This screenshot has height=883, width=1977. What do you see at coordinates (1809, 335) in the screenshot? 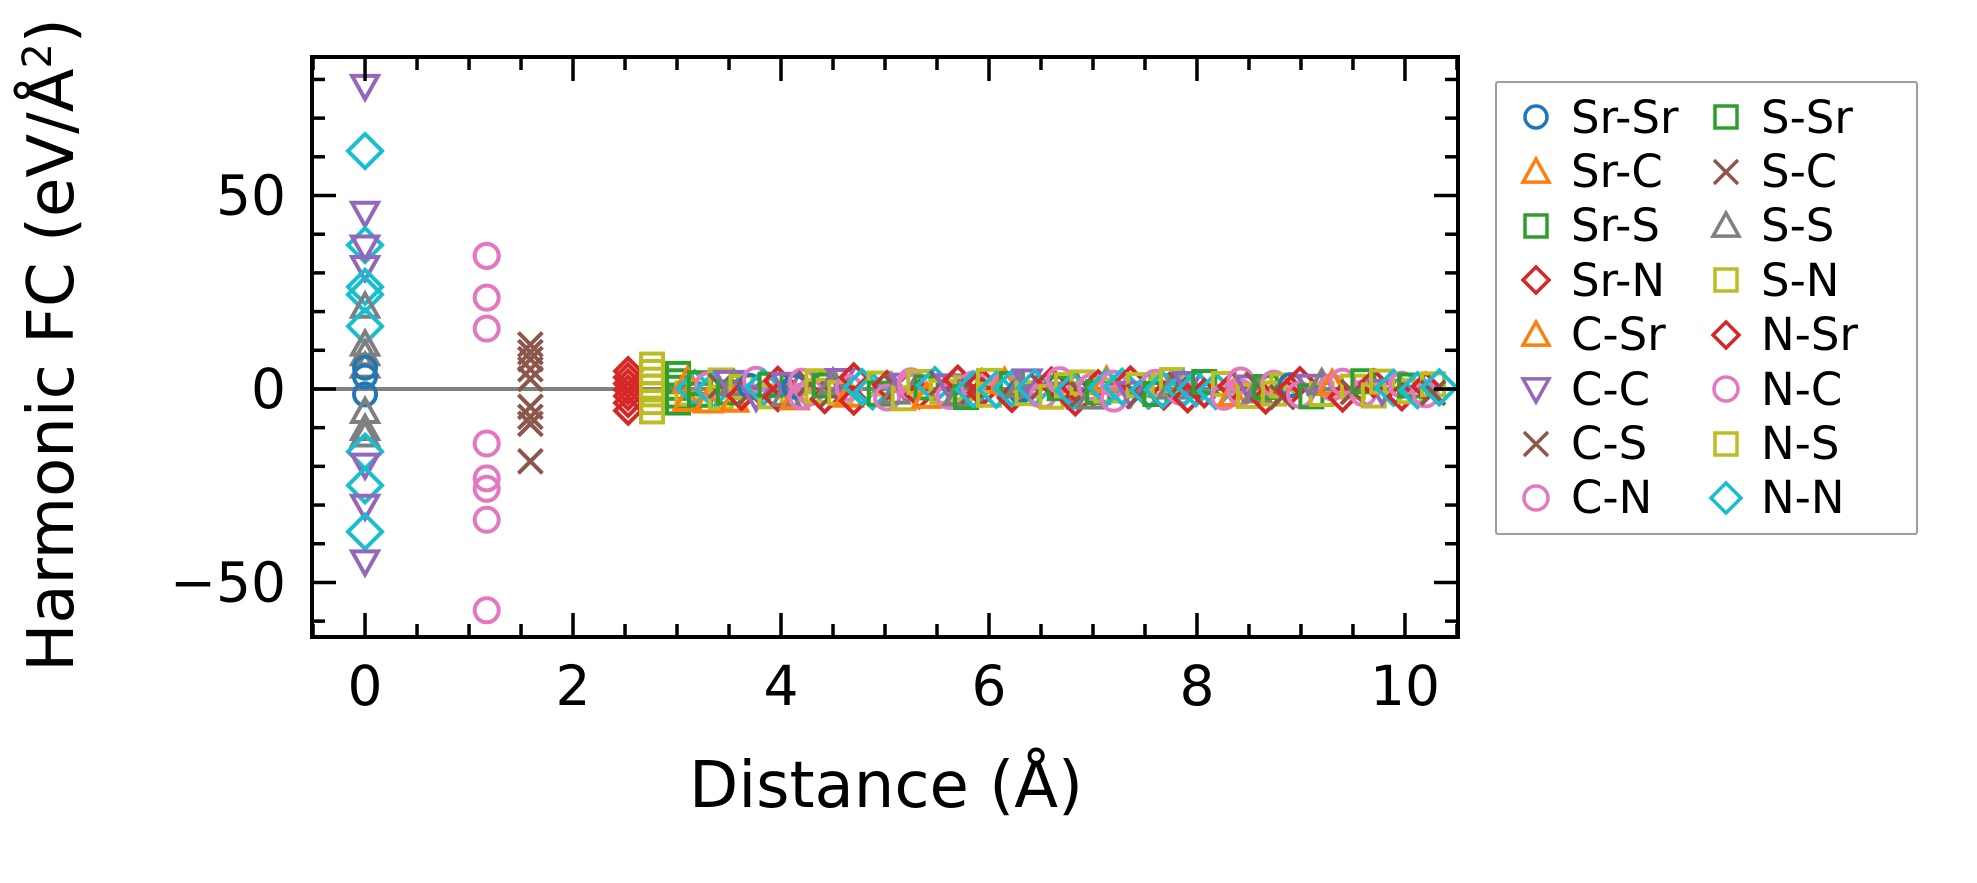
I see `legend-label: N-Sr` at bounding box center [1809, 335].